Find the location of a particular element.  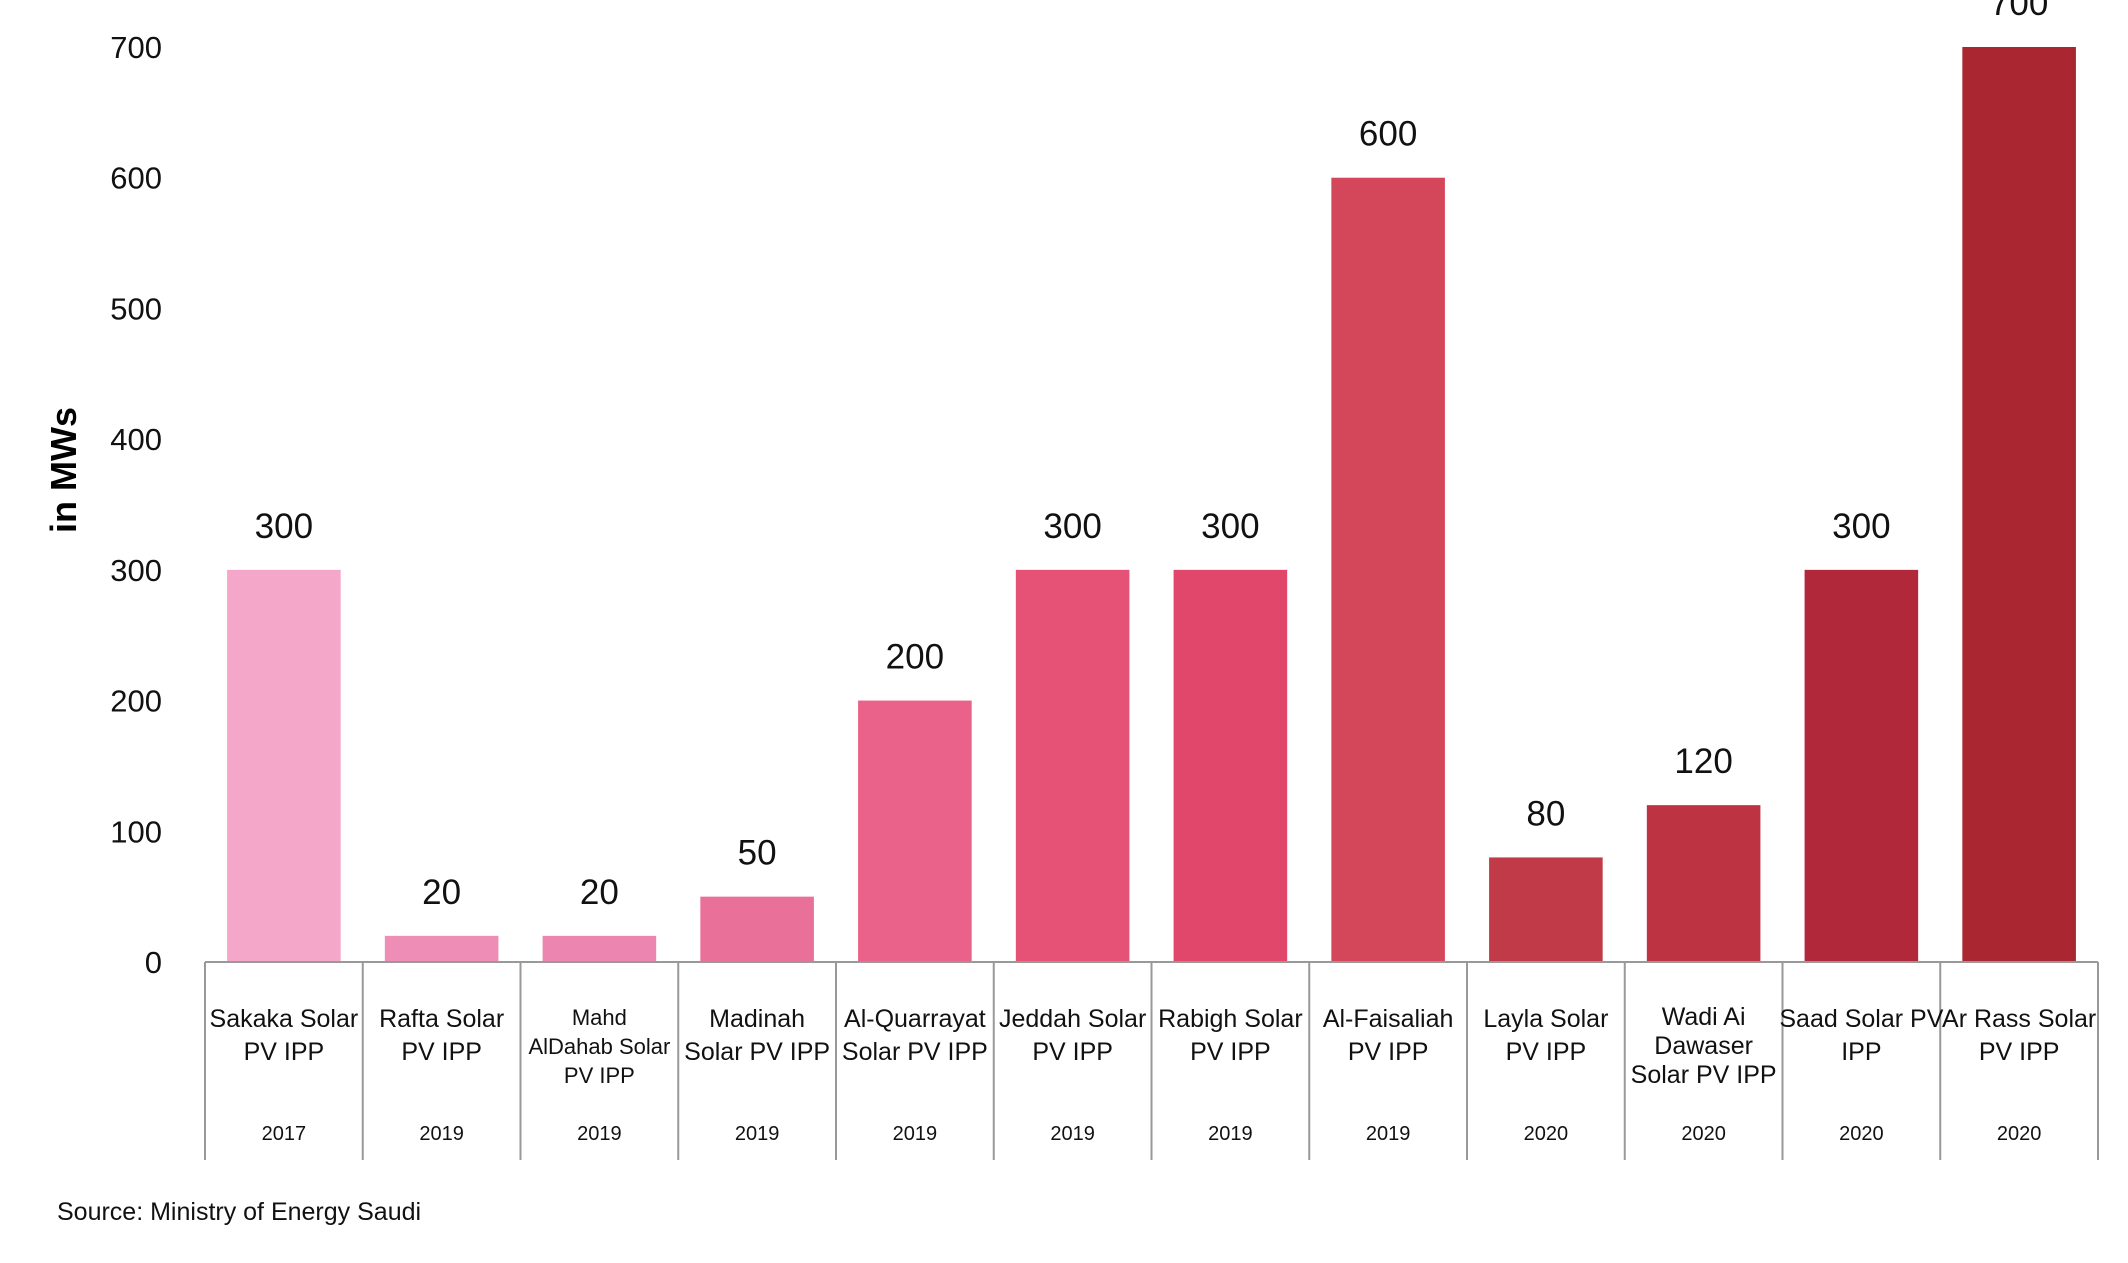

y-tick-label: 500 is located at coordinates (136, 308).